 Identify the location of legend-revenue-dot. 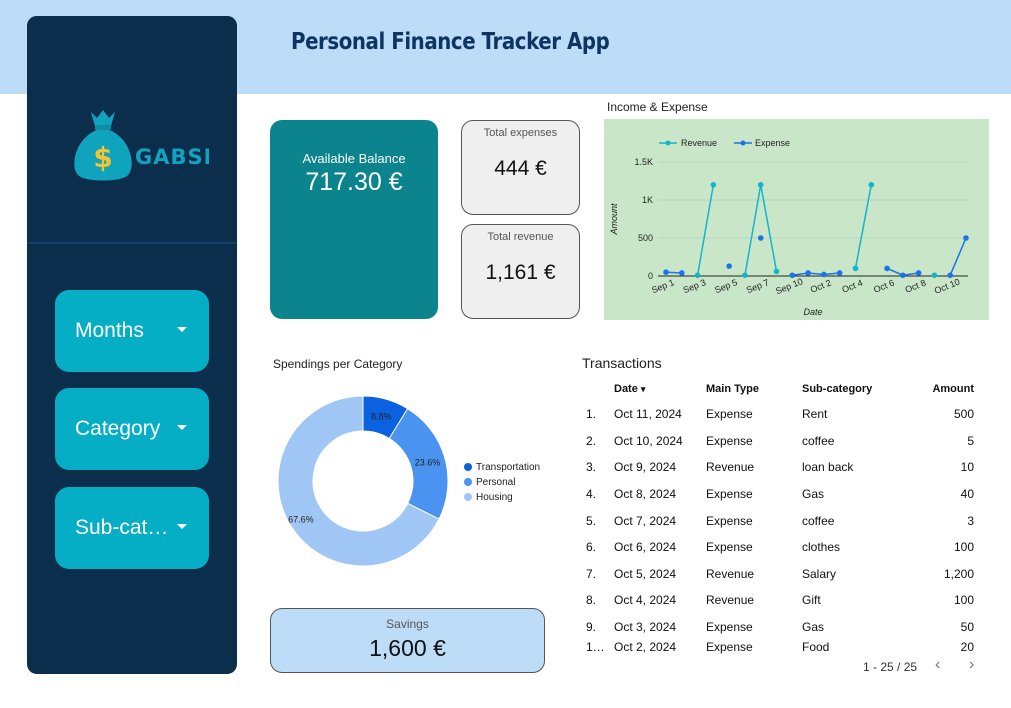
(668, 143).